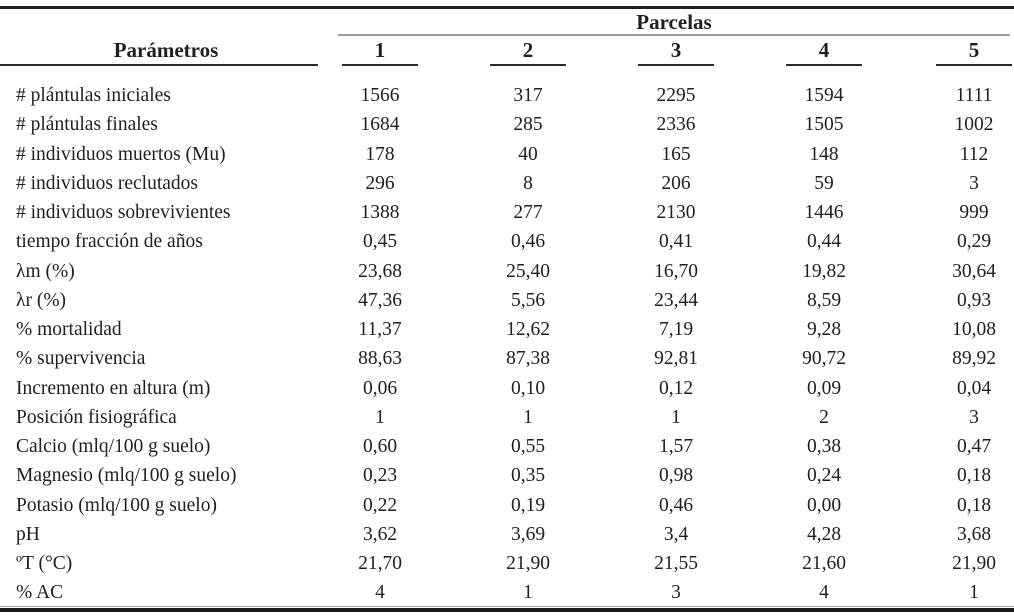 The image size is (1014, 616). What do you see at coordinates (824, 329) in the screenshot?
I see `cell-value: 9,28` at bounding box center [824, 329].